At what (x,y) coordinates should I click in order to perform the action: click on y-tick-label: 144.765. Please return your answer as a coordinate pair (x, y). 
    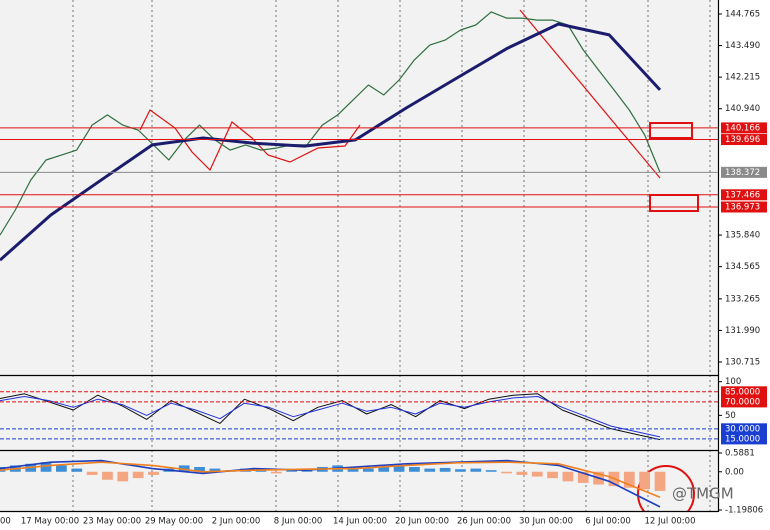
    Looking at the image, I should click on (742, 14).